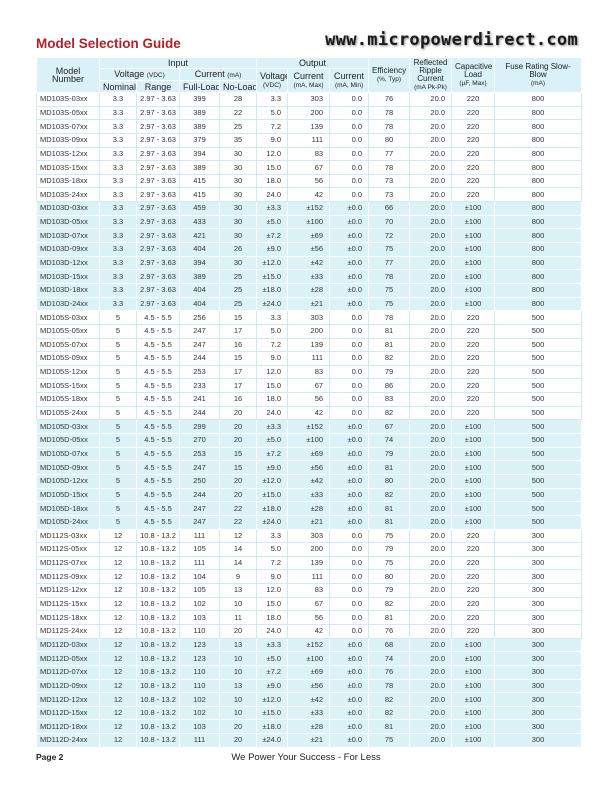 This screenshot has height=792, width=612. Describe the element at coordinates (309, 713) in the screenshot. I see `cell-output-current-max: ±33` at that location.